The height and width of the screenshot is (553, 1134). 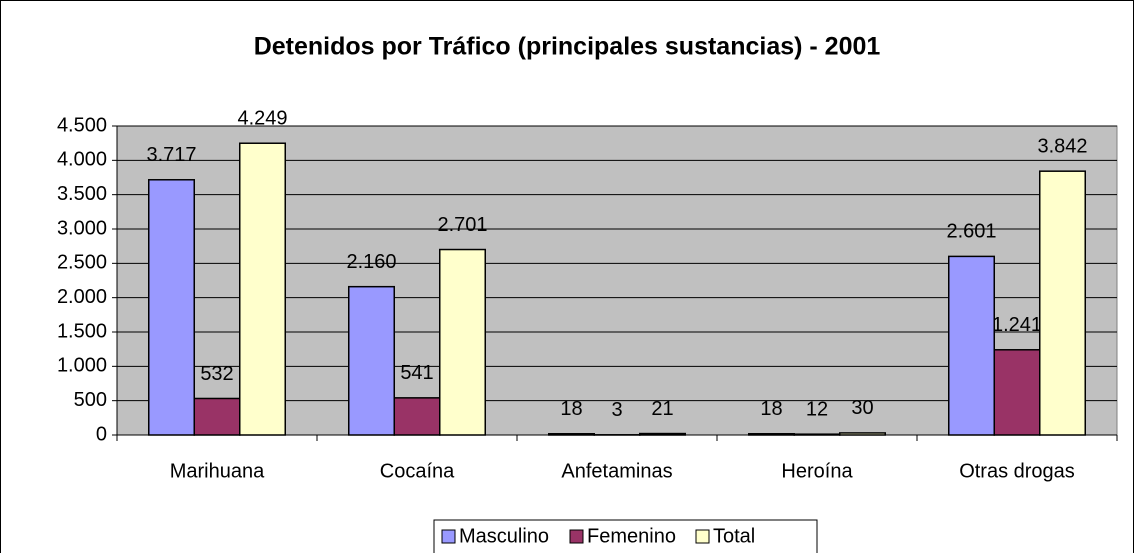 I want to click on y-tick-label: 4.500, so click(x=82, y=125).